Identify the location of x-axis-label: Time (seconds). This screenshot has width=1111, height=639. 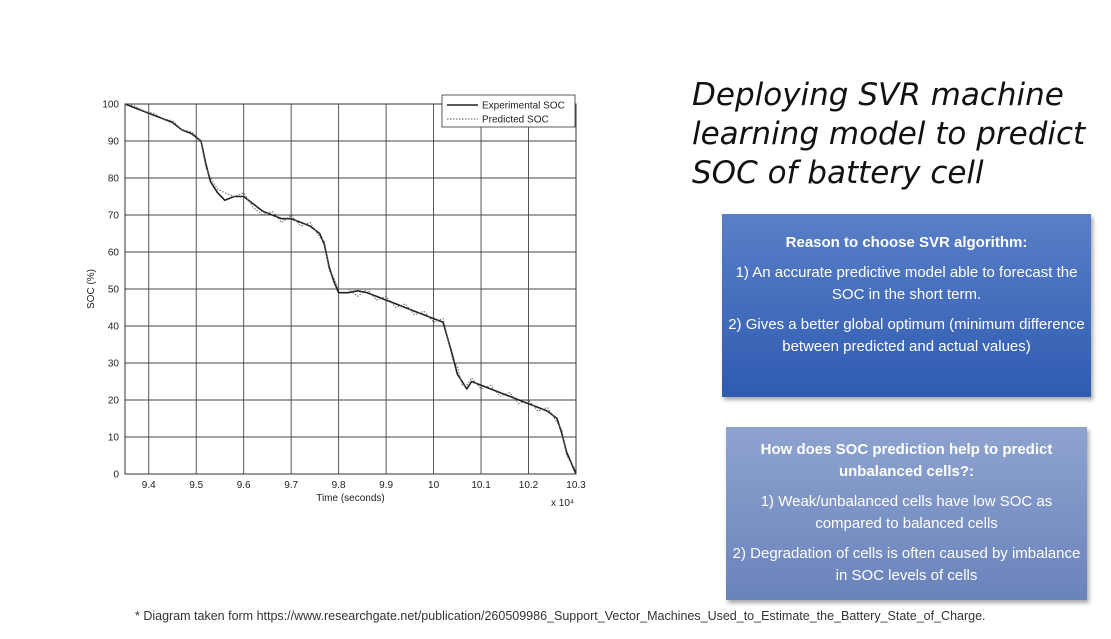
(350, 498).